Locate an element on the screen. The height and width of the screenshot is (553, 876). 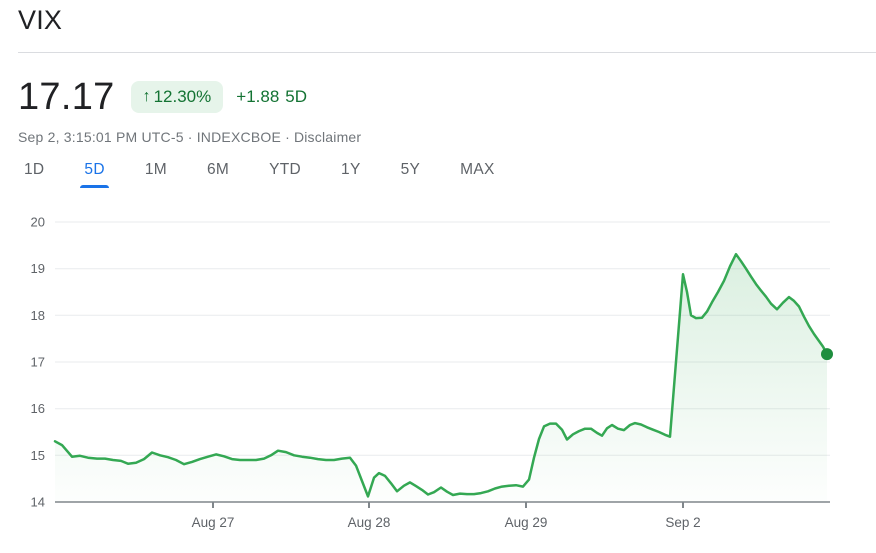
x-axis-label: Aug 29 is located at coordinates (526, 522).